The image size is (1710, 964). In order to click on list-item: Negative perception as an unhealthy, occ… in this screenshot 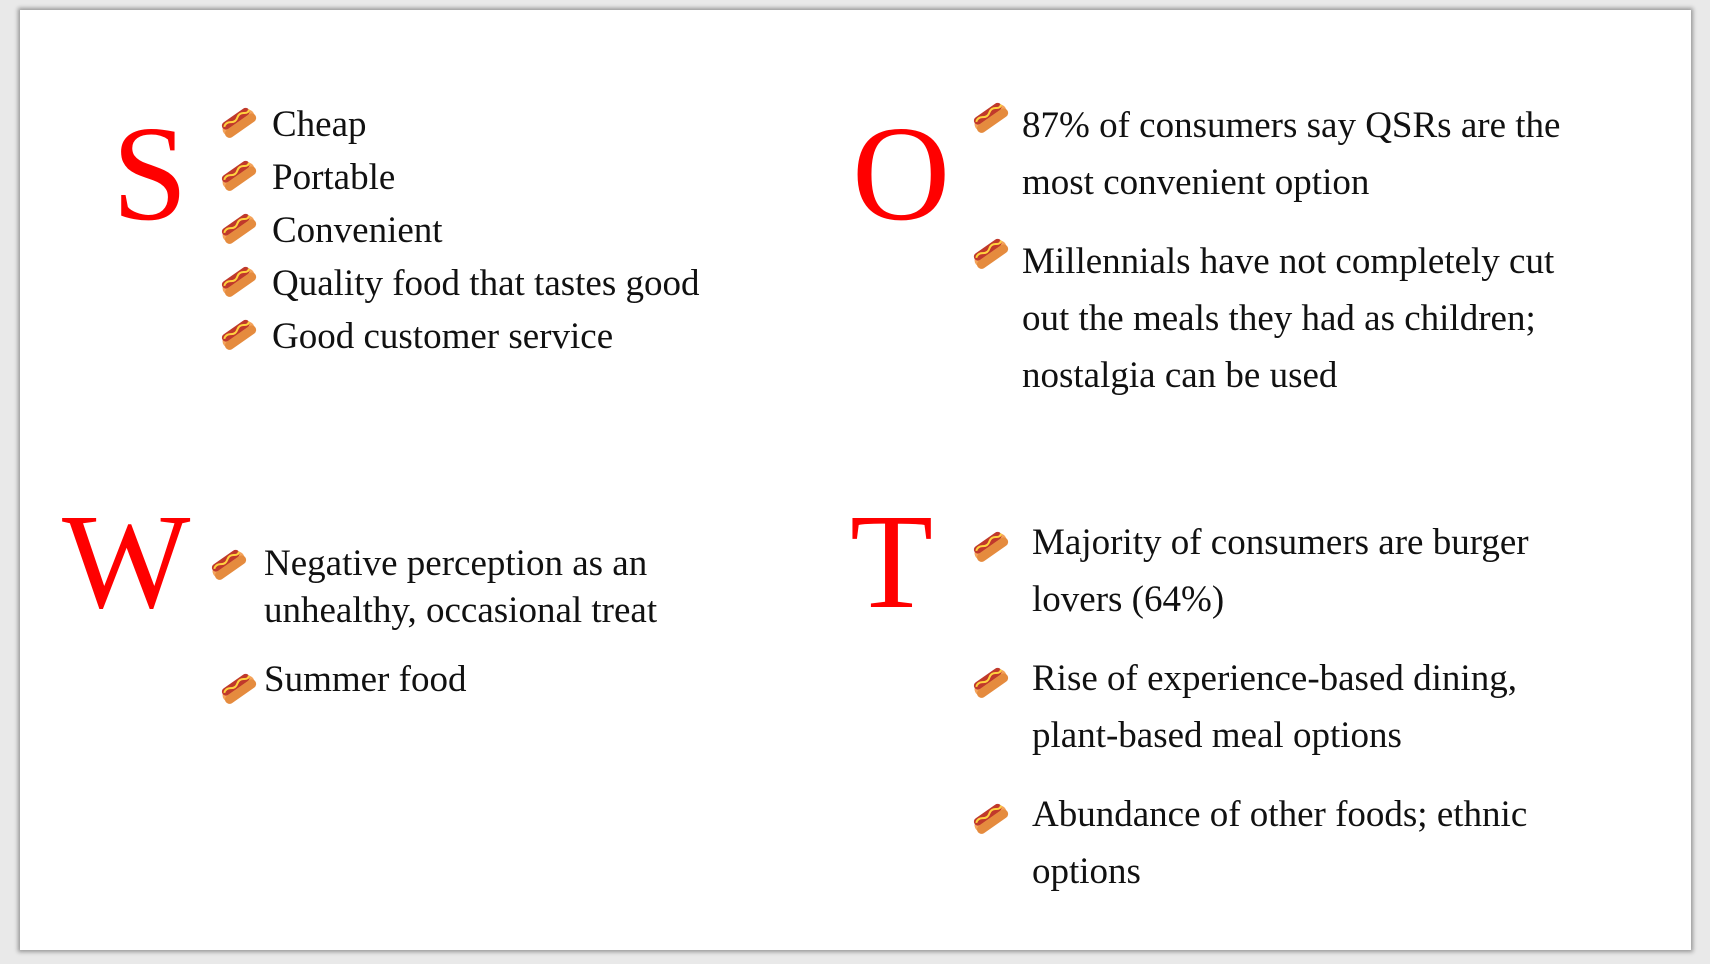, I will do `click(478, 587)`.